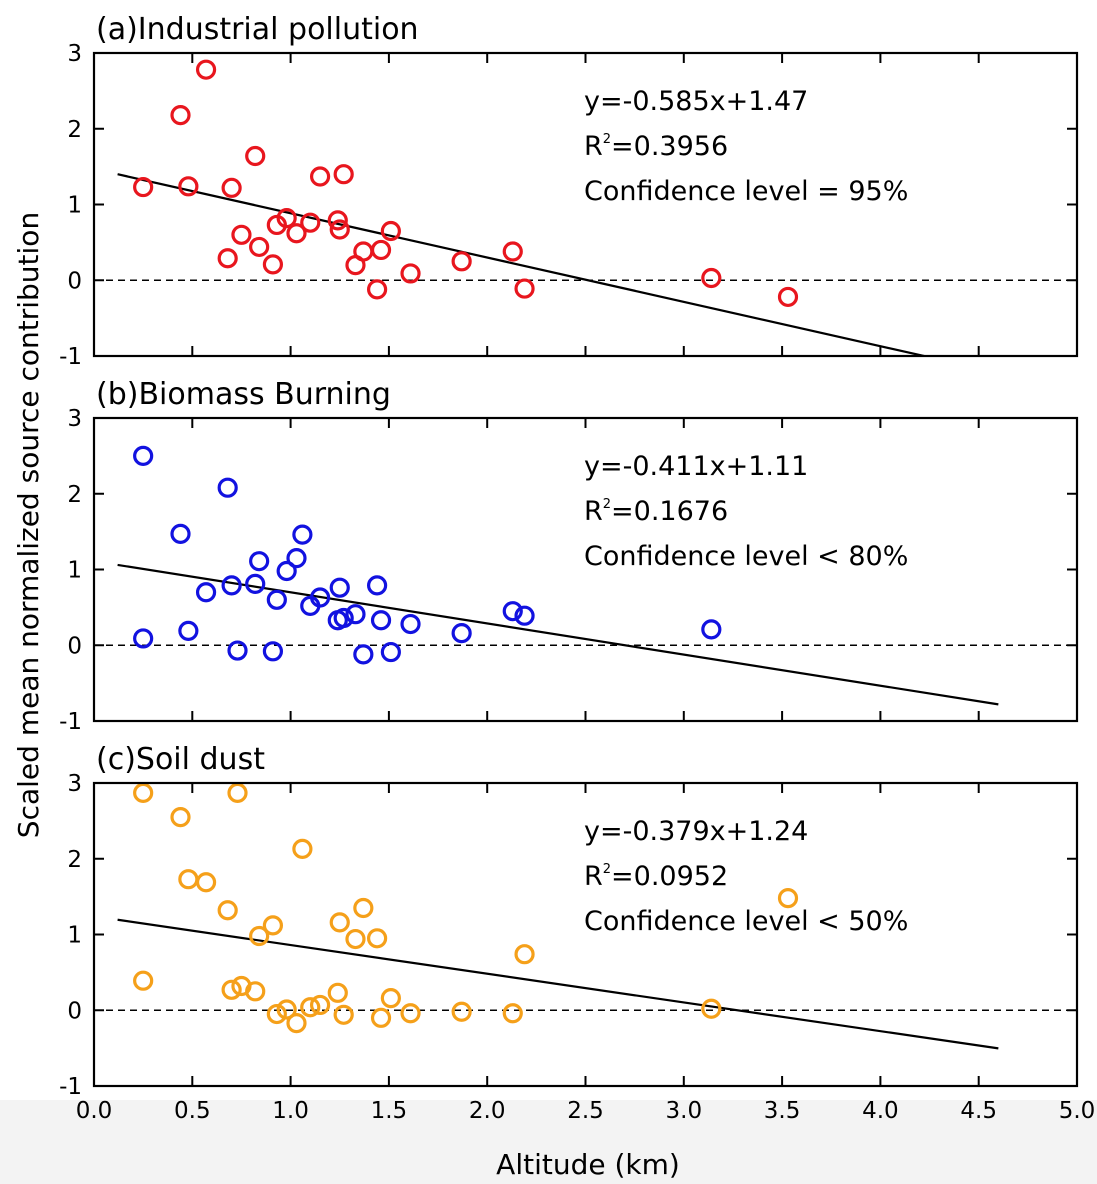 The image size is (1097, 1184). I want to click on x-tick-label: 4.5, so click(978, 1111).